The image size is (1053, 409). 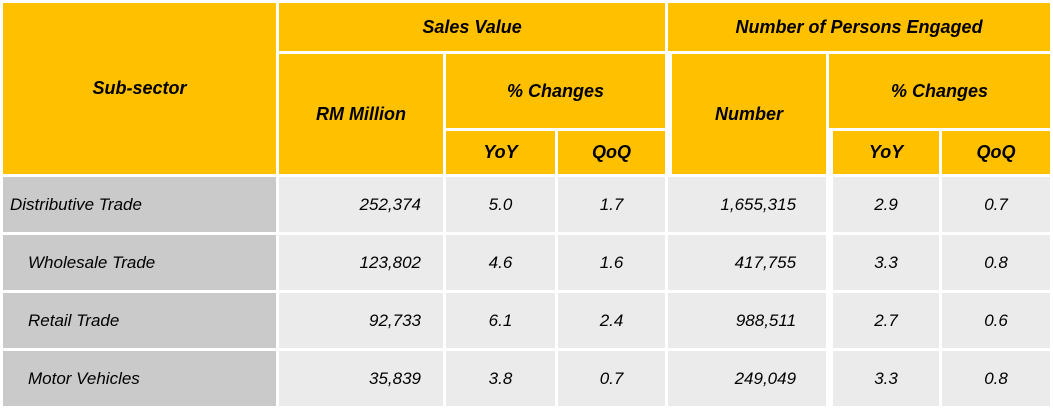 I want to click on rm-million-cell: 252,374, so click(x=361, y=204).